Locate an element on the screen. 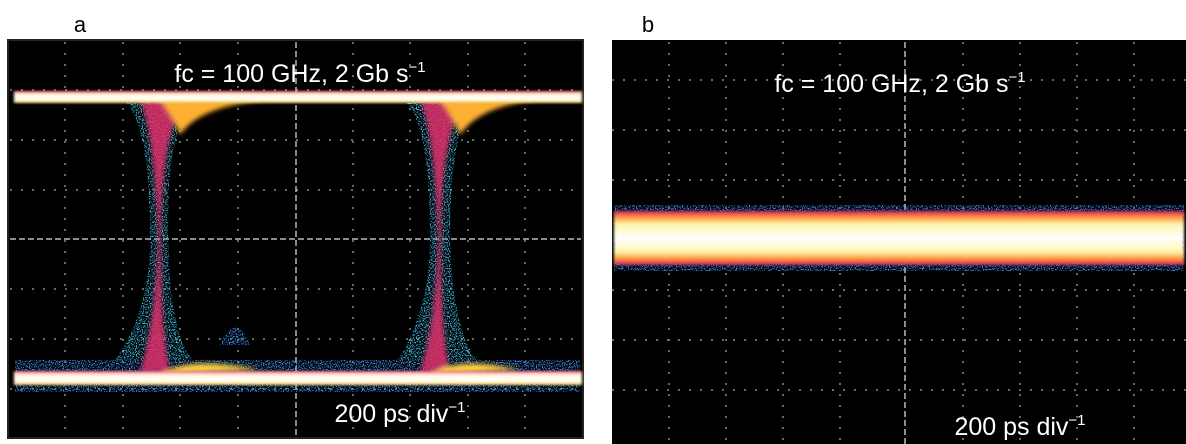 Image resolution: width=1186 pixels, height=444 pixels. signal-band is located at coordinates (899, 238).